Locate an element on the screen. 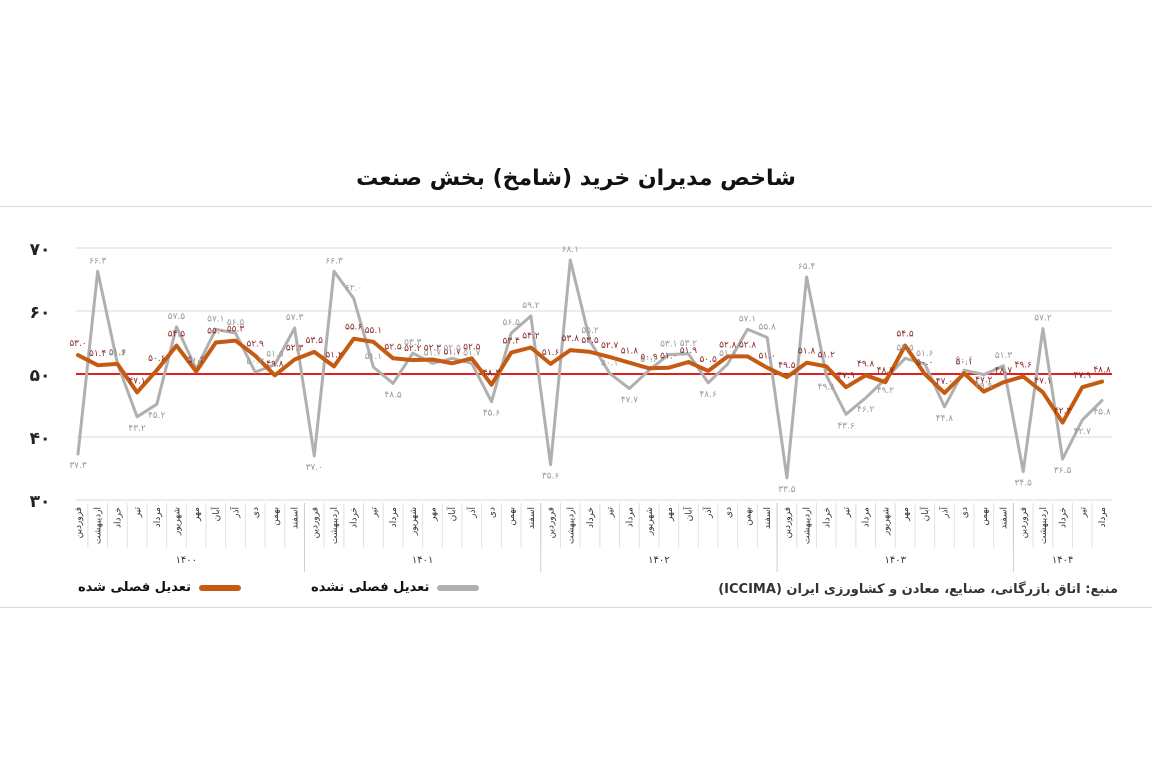 The width and height of the screenshot is (1152, 768). data-label-unadjusted: ۵۷.۵ is located at coordinates (177, 317).